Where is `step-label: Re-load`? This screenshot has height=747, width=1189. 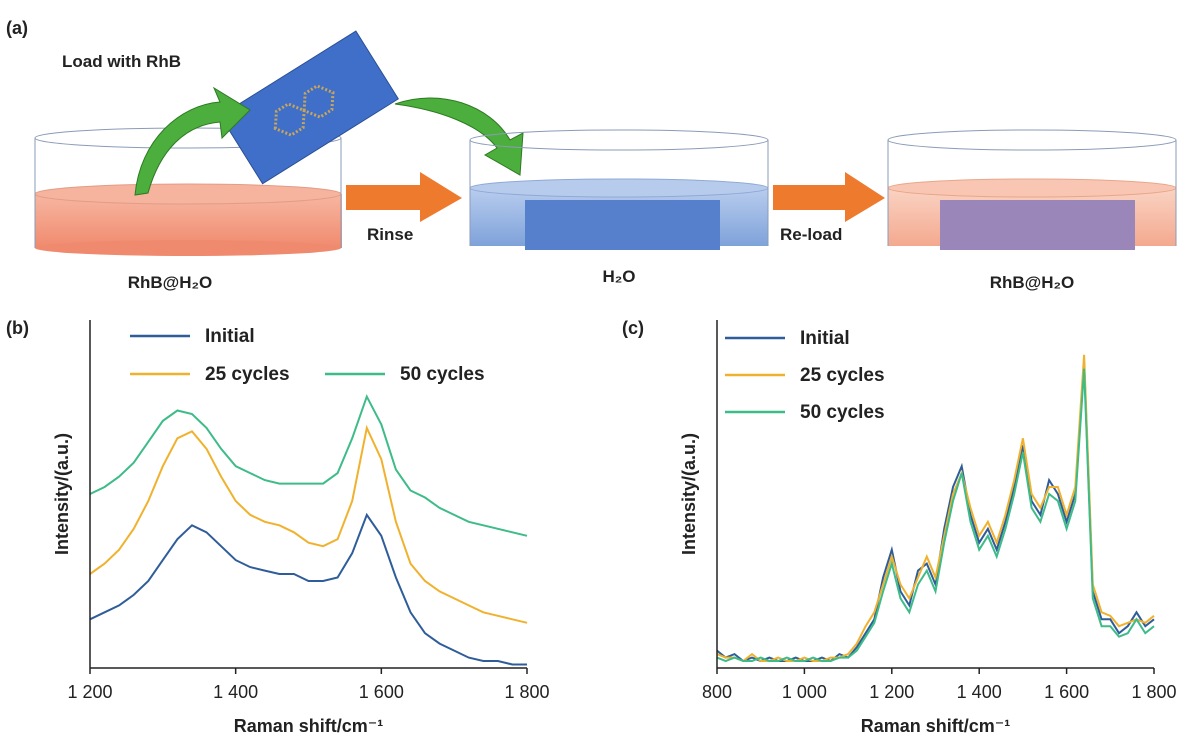 step-label: Re-load is located at coordinates (811, 234).